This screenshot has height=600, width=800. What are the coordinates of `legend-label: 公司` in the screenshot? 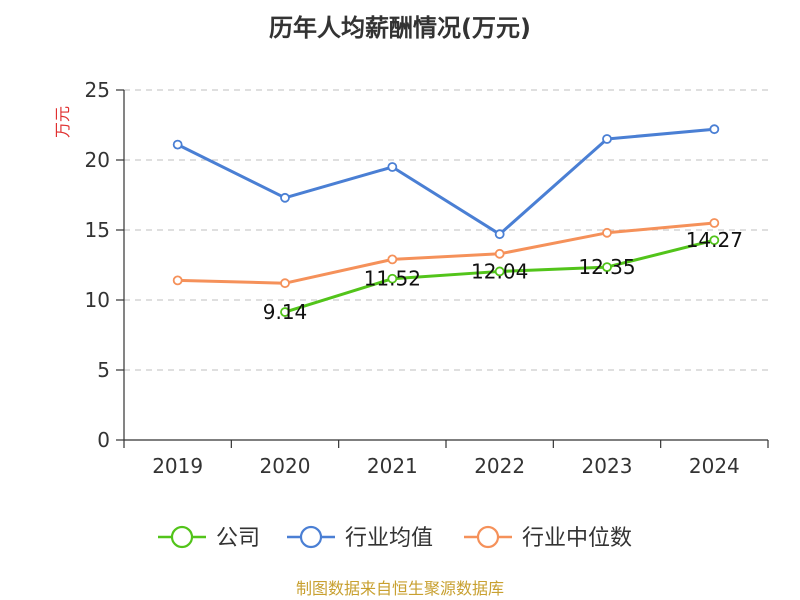 It's located at (238, 538).